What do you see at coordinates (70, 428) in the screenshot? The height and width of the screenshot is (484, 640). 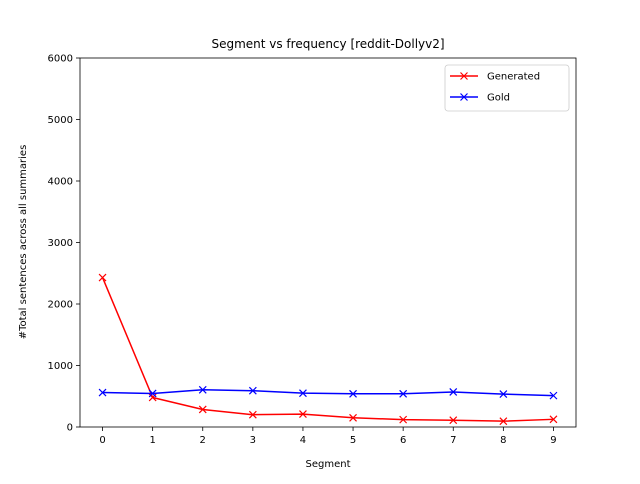 I see `y-tick-label: 0` at bounding box center [70, 428].